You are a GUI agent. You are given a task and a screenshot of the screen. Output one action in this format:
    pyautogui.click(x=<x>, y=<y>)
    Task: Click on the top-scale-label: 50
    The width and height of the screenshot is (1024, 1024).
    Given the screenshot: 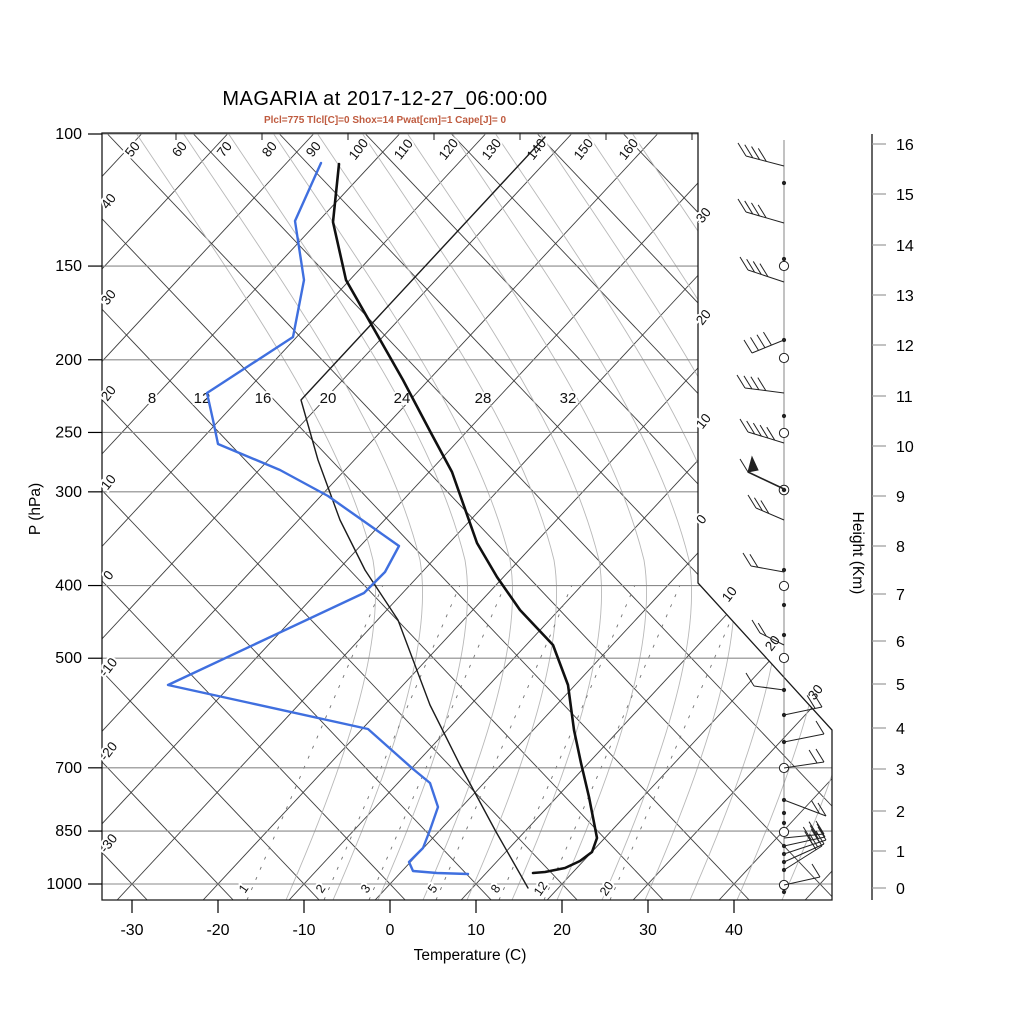 What is the action you would take?
    pyautogui.click(x=132, y=149)
    